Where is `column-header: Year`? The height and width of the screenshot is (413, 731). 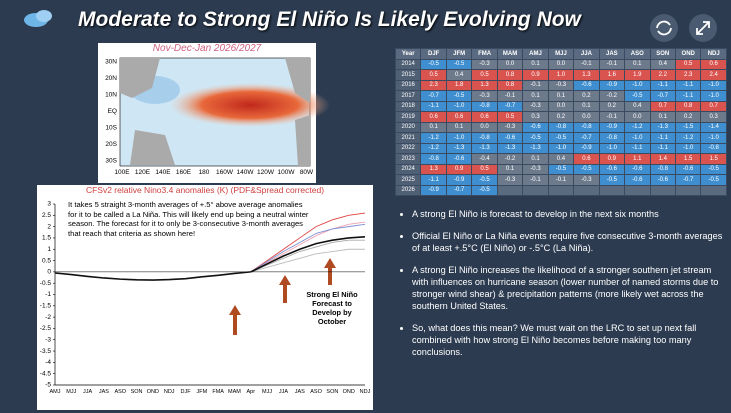 column-header: Year is located at coordinates (408, 54).